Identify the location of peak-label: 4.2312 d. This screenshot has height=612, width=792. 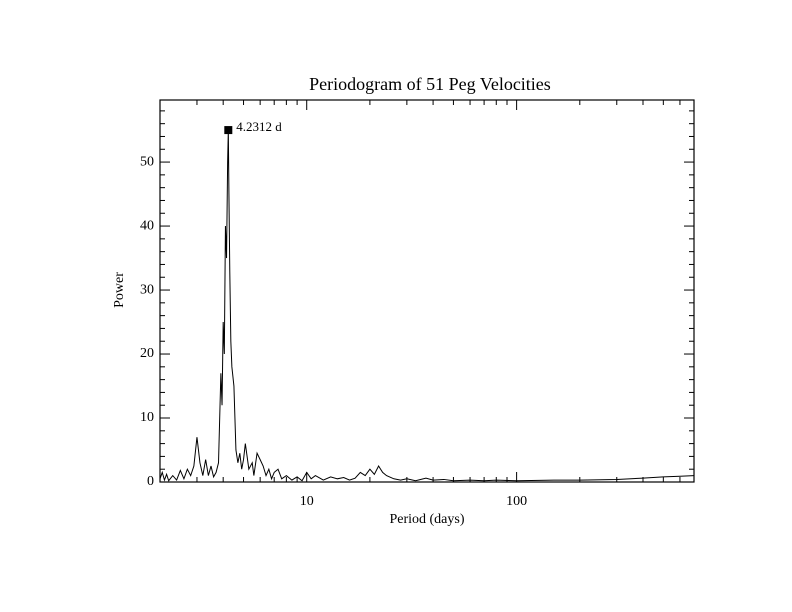
(259, 126).